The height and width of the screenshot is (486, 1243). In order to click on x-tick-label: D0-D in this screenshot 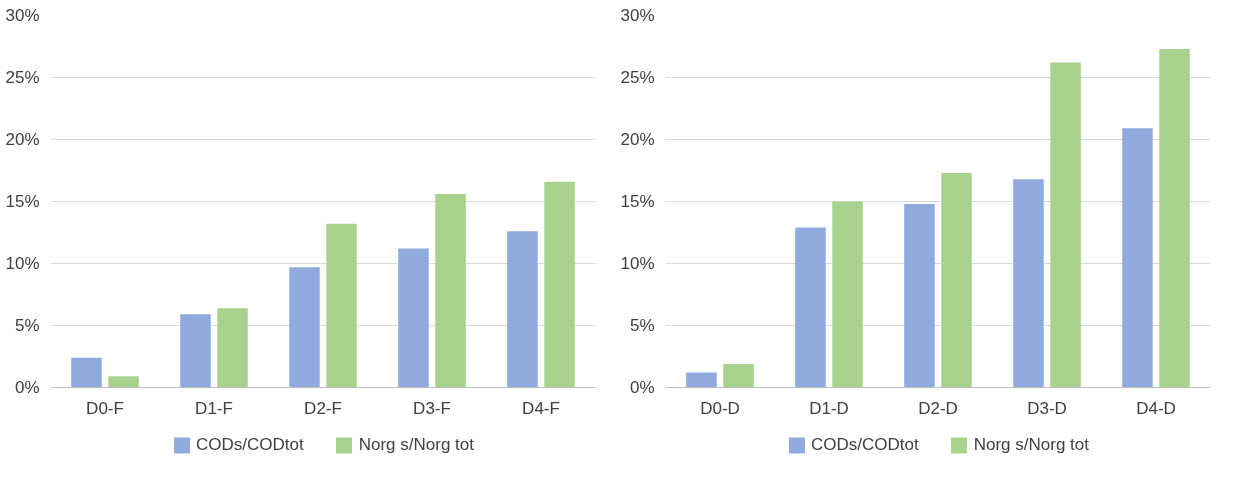, I will do `click(720, 408)`.